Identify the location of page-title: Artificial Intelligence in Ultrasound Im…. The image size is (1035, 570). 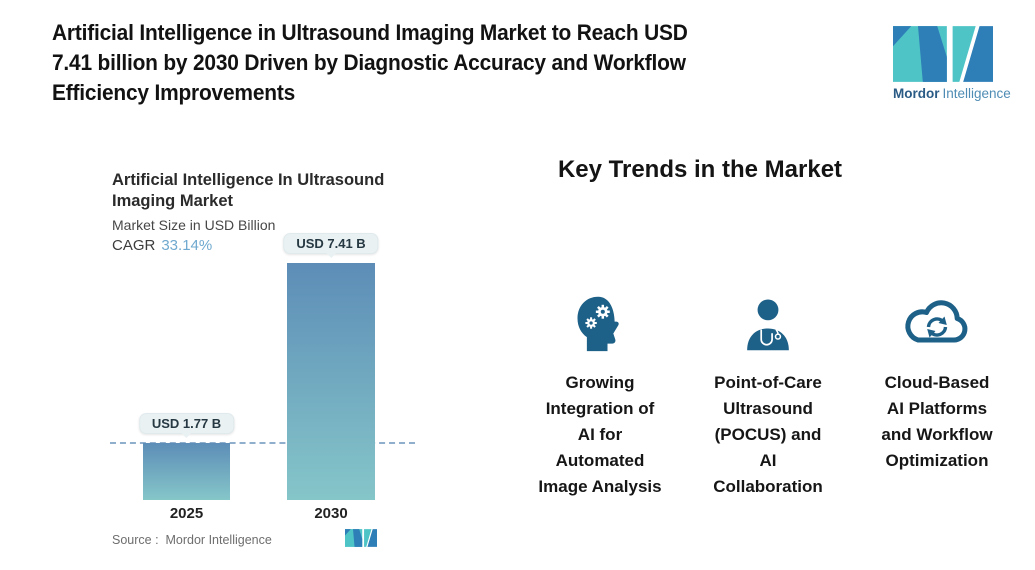
(370, 63).